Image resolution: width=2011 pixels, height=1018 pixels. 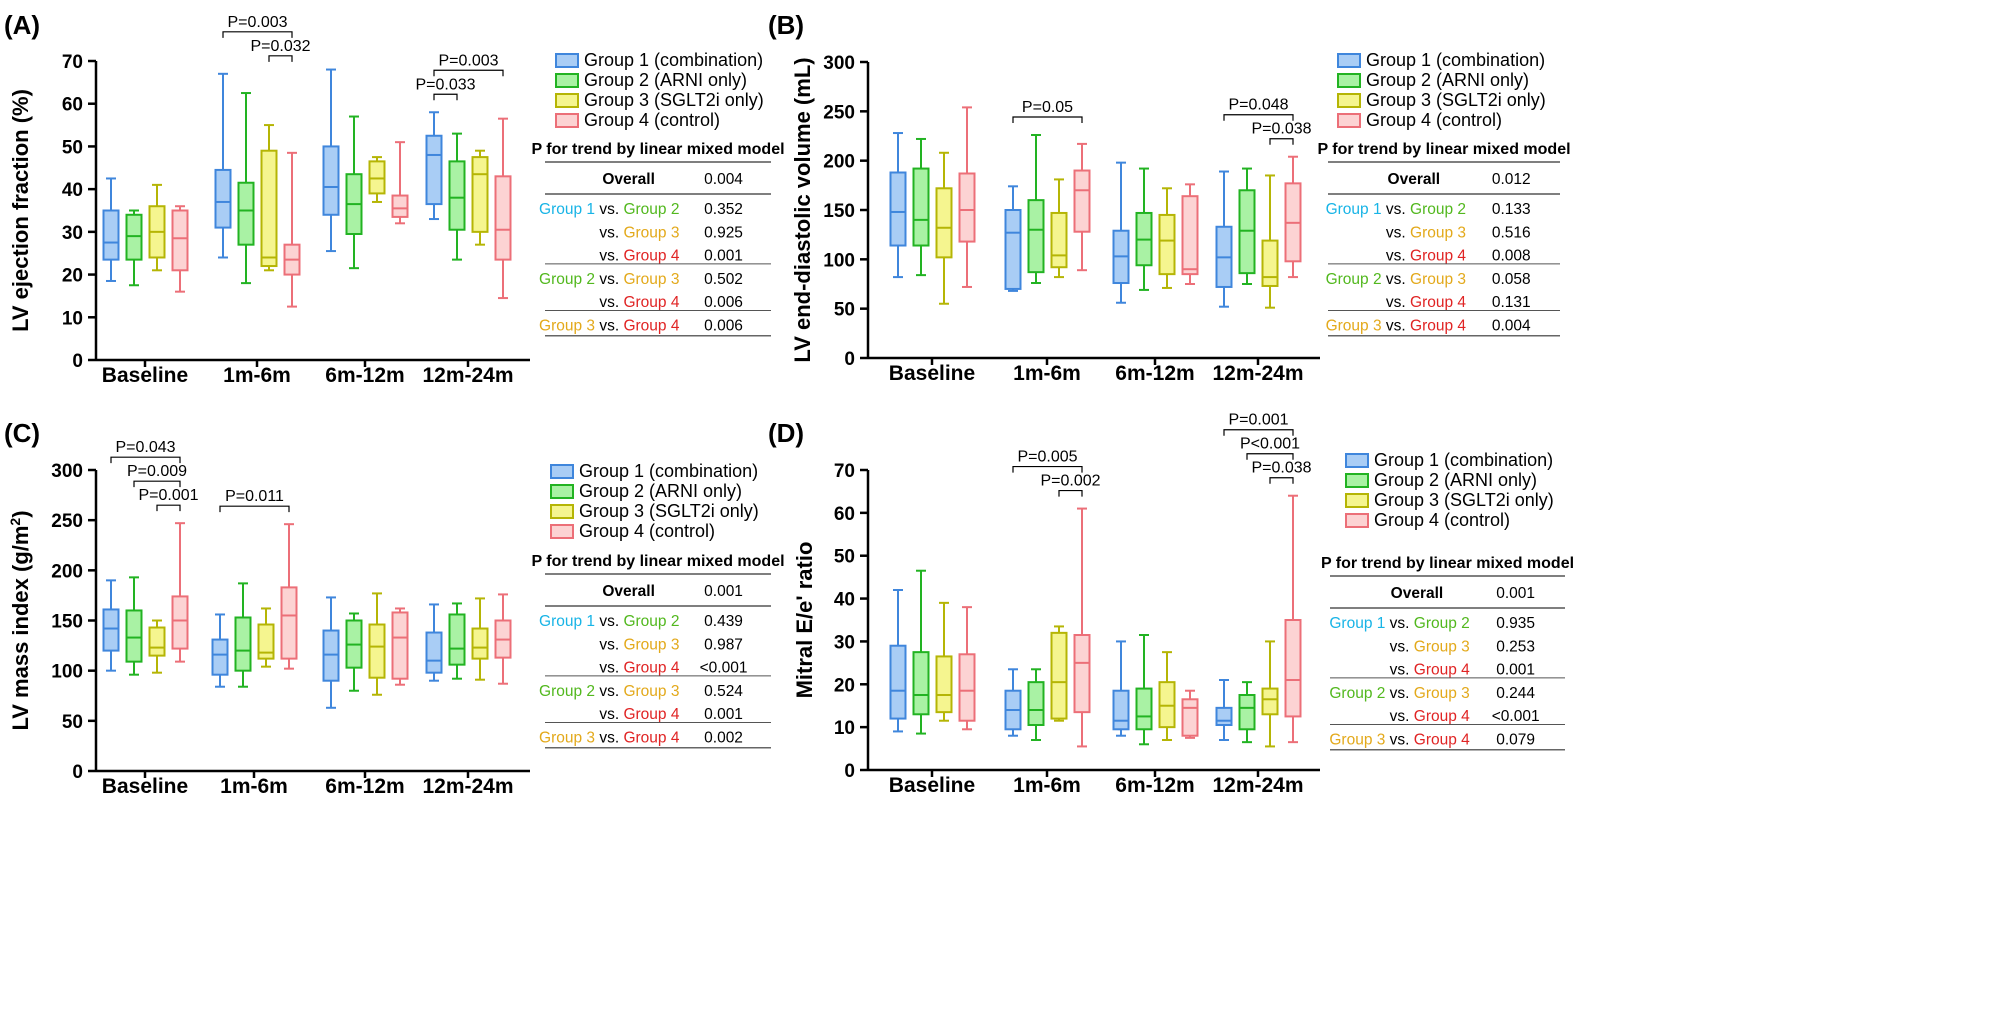 What do you see at coordinates (254, 500) in the screenshot?
I see `significance-bracket: P=0.011` at bounding box center [254, 500].